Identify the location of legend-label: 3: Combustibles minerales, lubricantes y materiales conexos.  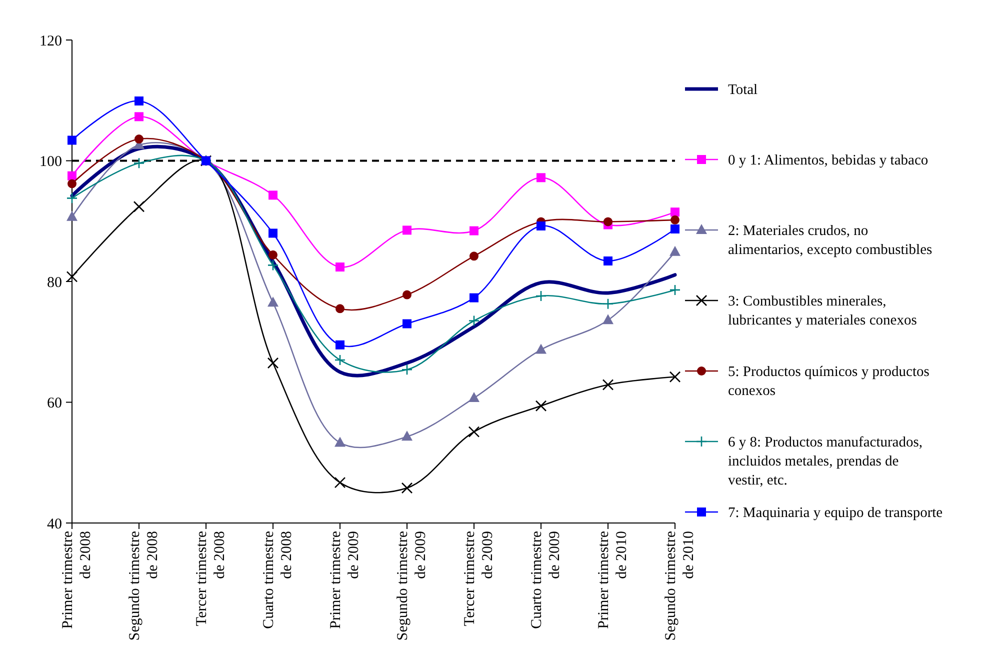
(823, 311).